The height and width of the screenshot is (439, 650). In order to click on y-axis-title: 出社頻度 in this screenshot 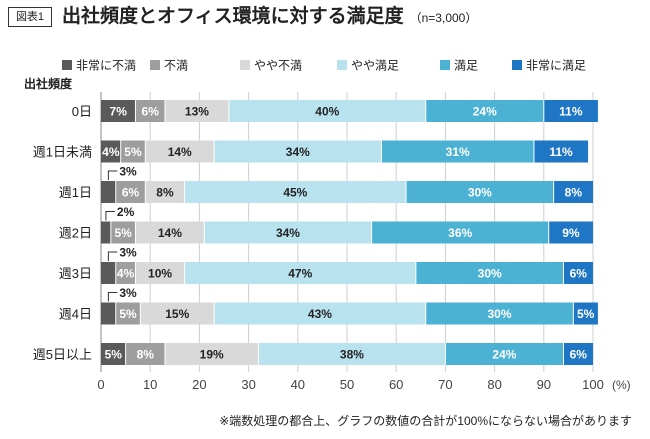, I will do `click(48, 83)`.